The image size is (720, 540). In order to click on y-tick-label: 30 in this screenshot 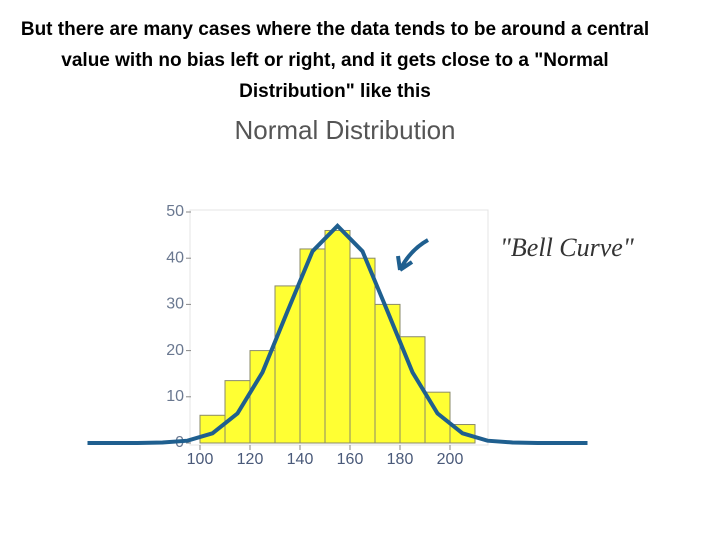, I will do `click(175, 304)`.